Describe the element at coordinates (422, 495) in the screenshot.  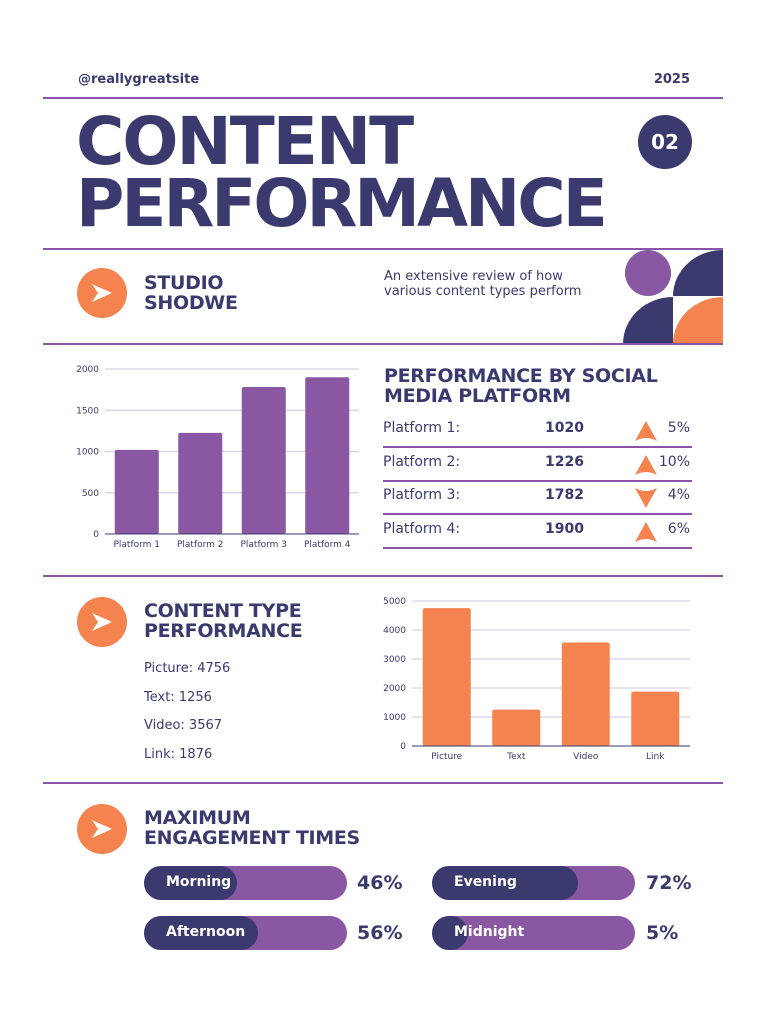
I see `platform-label: Platform 3:` at that location.